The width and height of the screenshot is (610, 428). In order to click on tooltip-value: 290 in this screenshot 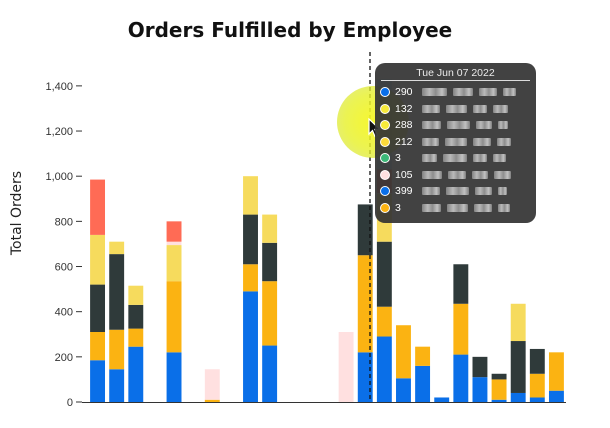, I will do `click(404, 92)`.